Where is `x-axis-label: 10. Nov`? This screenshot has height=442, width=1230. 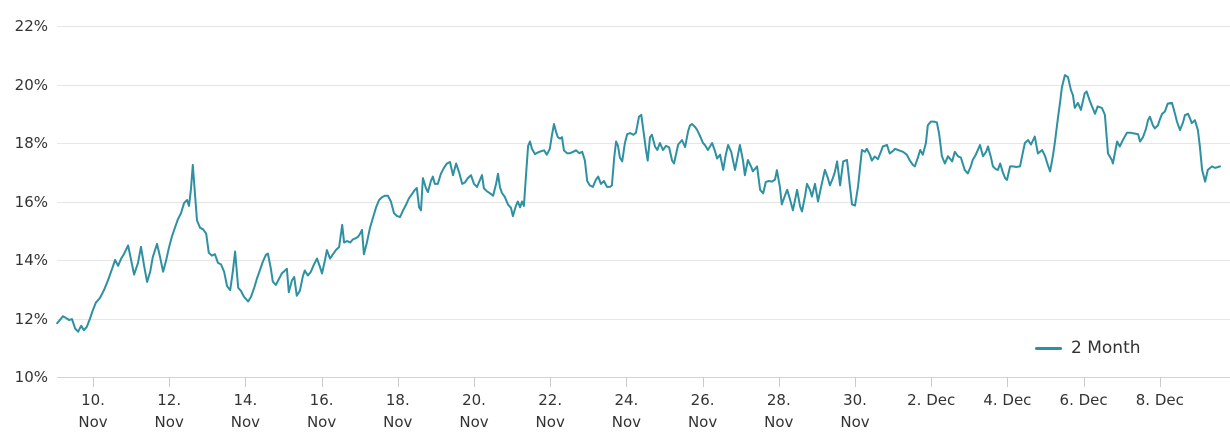 x-axis-label: 10. Nov is located at coordinates (93, 411).